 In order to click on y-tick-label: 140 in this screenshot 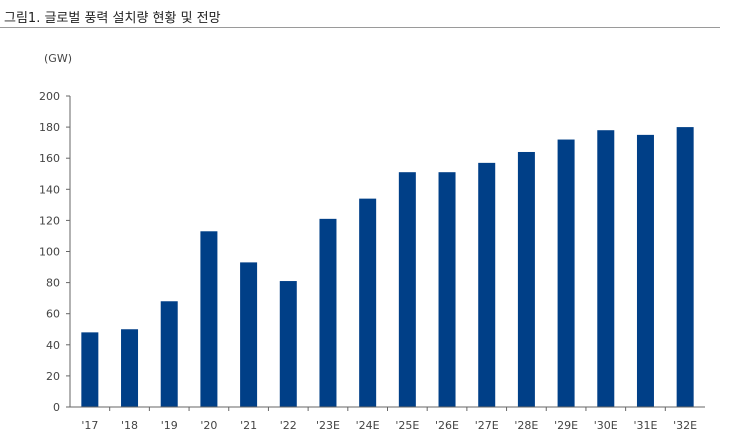, I will do `click(49, 189)`.